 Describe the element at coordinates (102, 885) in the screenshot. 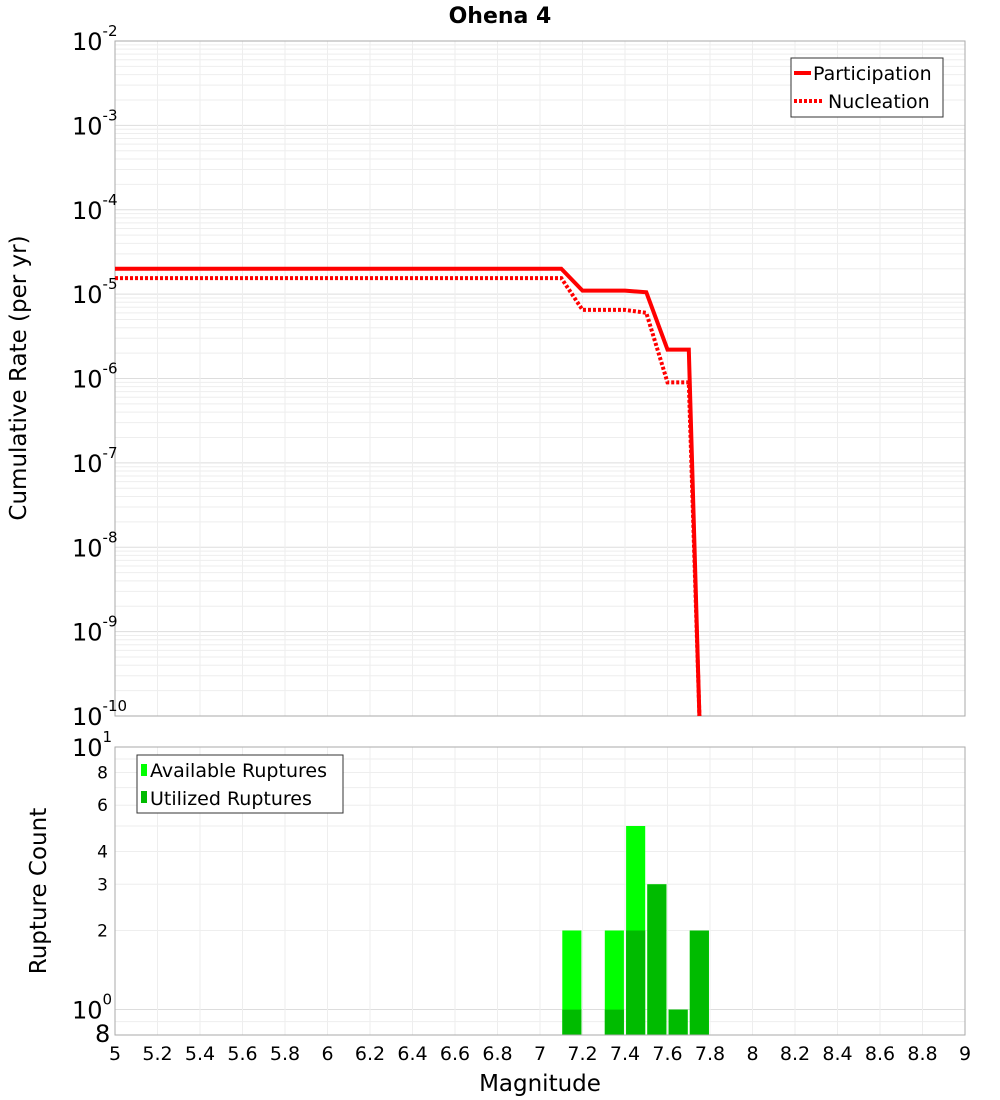

I see `count-y-tick-label: 3` at that location.